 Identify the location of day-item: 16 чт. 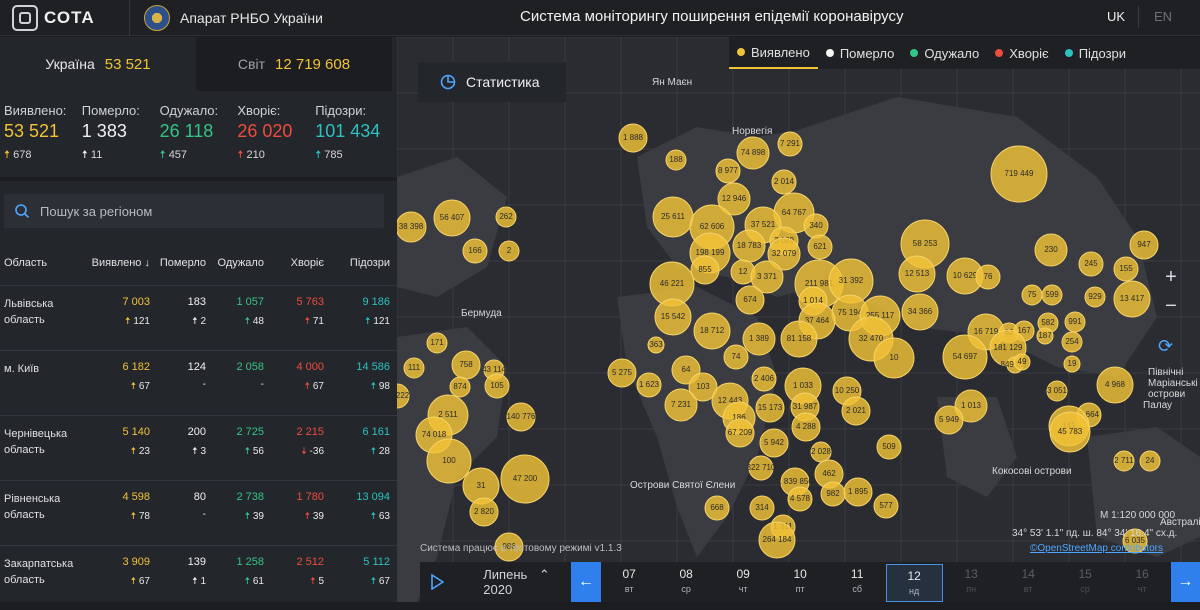
(1142, 582).